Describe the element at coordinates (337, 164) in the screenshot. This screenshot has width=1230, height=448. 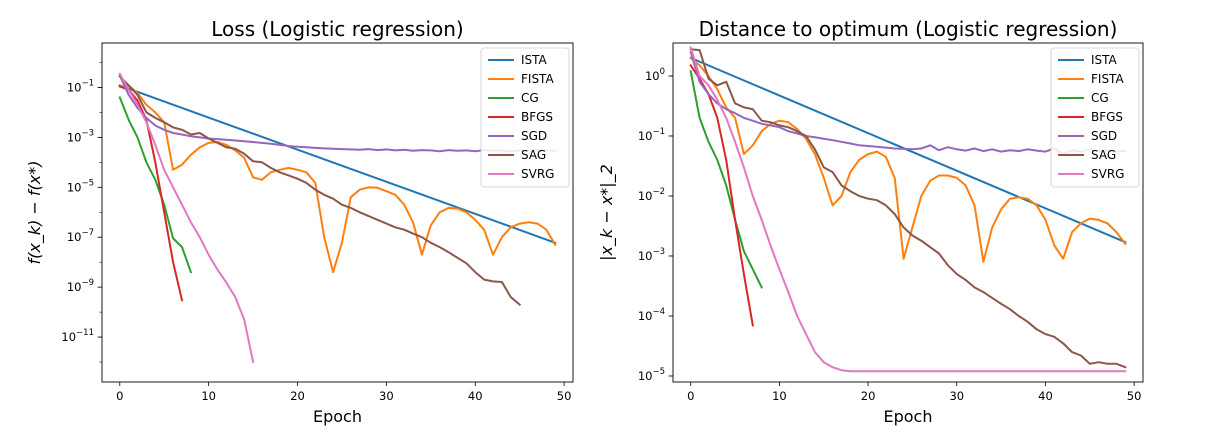
I see `series-line-ista` at that location.